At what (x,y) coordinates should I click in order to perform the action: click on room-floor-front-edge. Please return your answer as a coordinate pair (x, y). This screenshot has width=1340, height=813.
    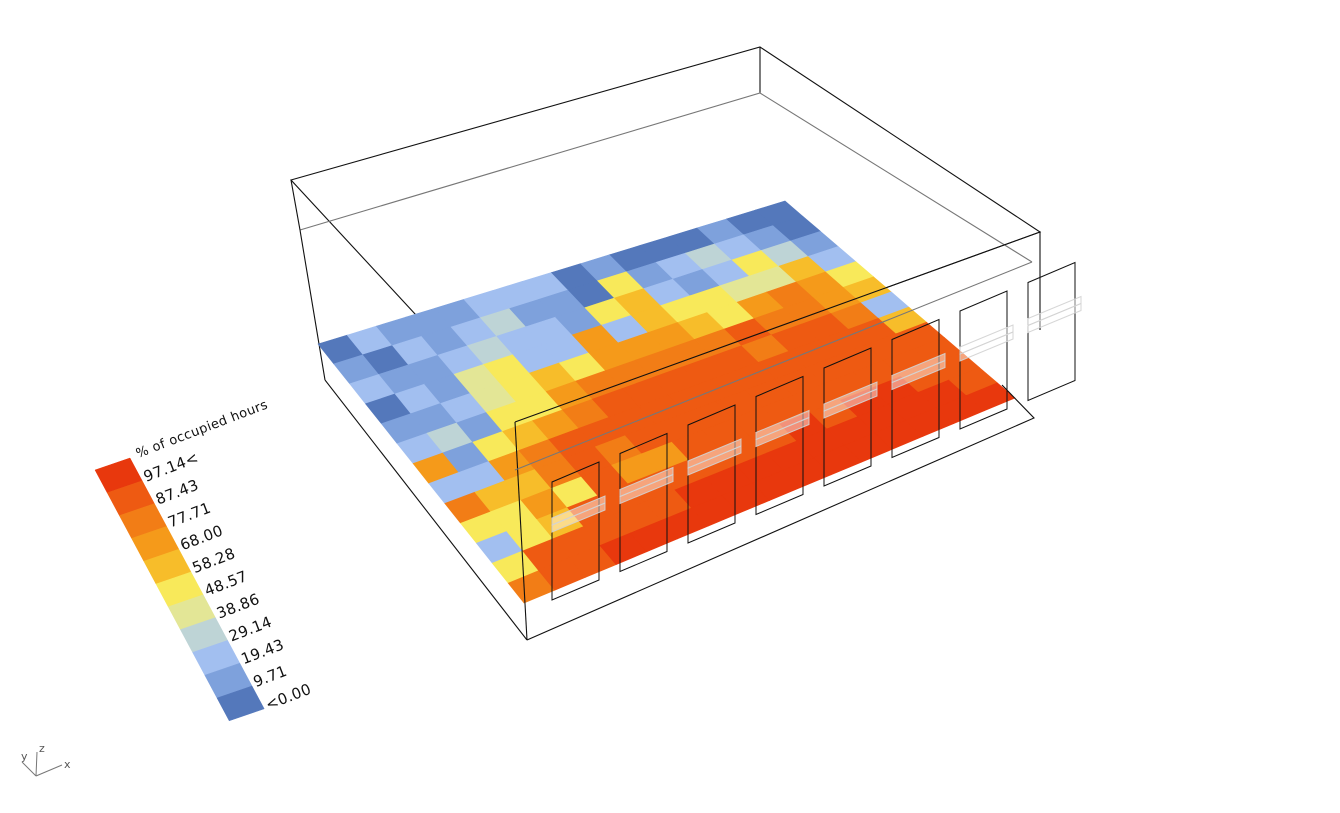
    Looking at the image, I should click on (780, 512).